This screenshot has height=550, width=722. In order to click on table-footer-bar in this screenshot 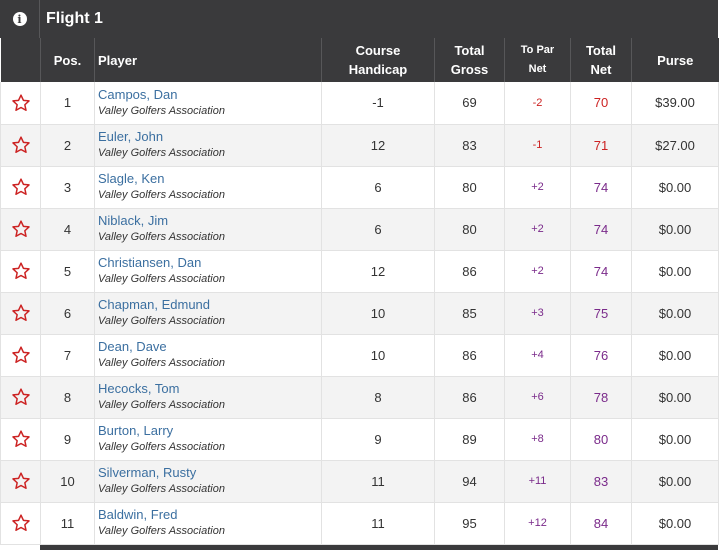, I will do `click(379, 547)`.